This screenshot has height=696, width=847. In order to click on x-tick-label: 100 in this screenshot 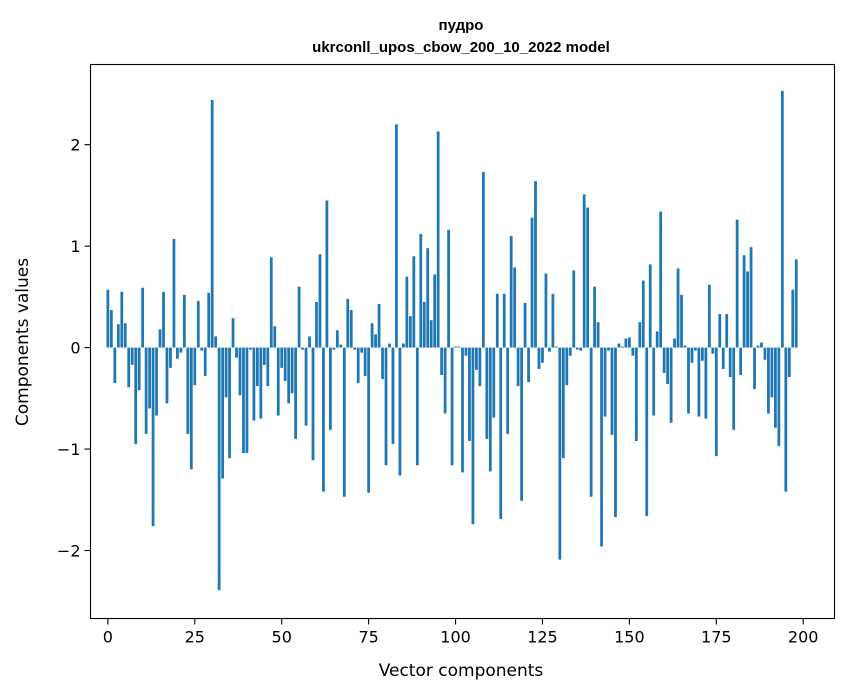, I will do `click(455, 637)`.